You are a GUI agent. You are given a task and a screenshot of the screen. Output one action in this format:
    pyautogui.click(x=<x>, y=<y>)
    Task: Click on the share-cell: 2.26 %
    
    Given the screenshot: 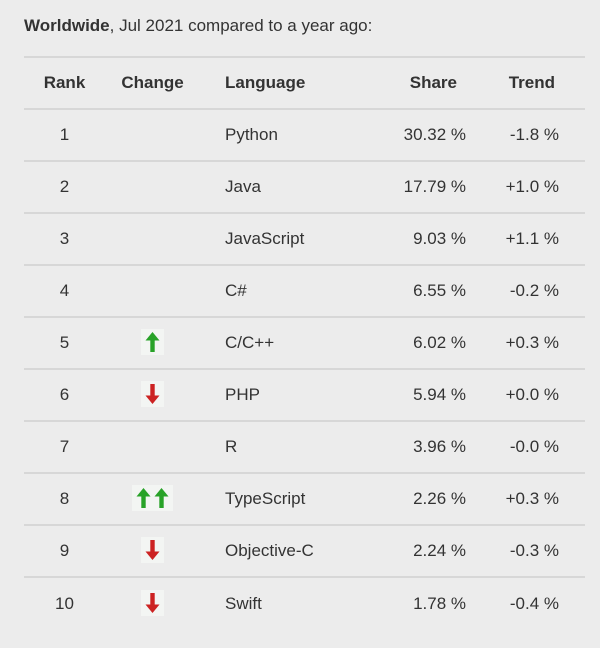 What is the action you would take?
    pyautogui.click(x=439, y=498)
    